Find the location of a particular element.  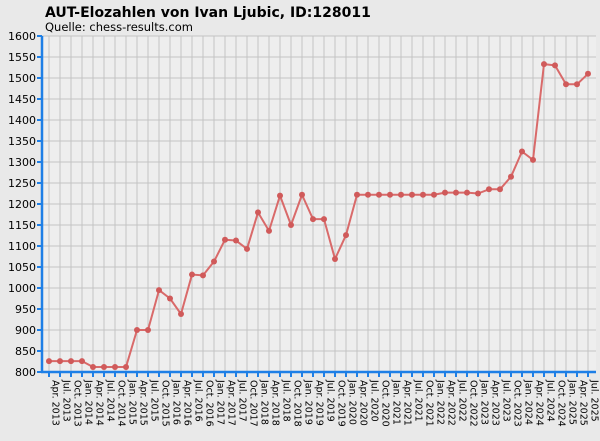

x-tick-label: Jul. 2020 is located at coordinates (374, 400).